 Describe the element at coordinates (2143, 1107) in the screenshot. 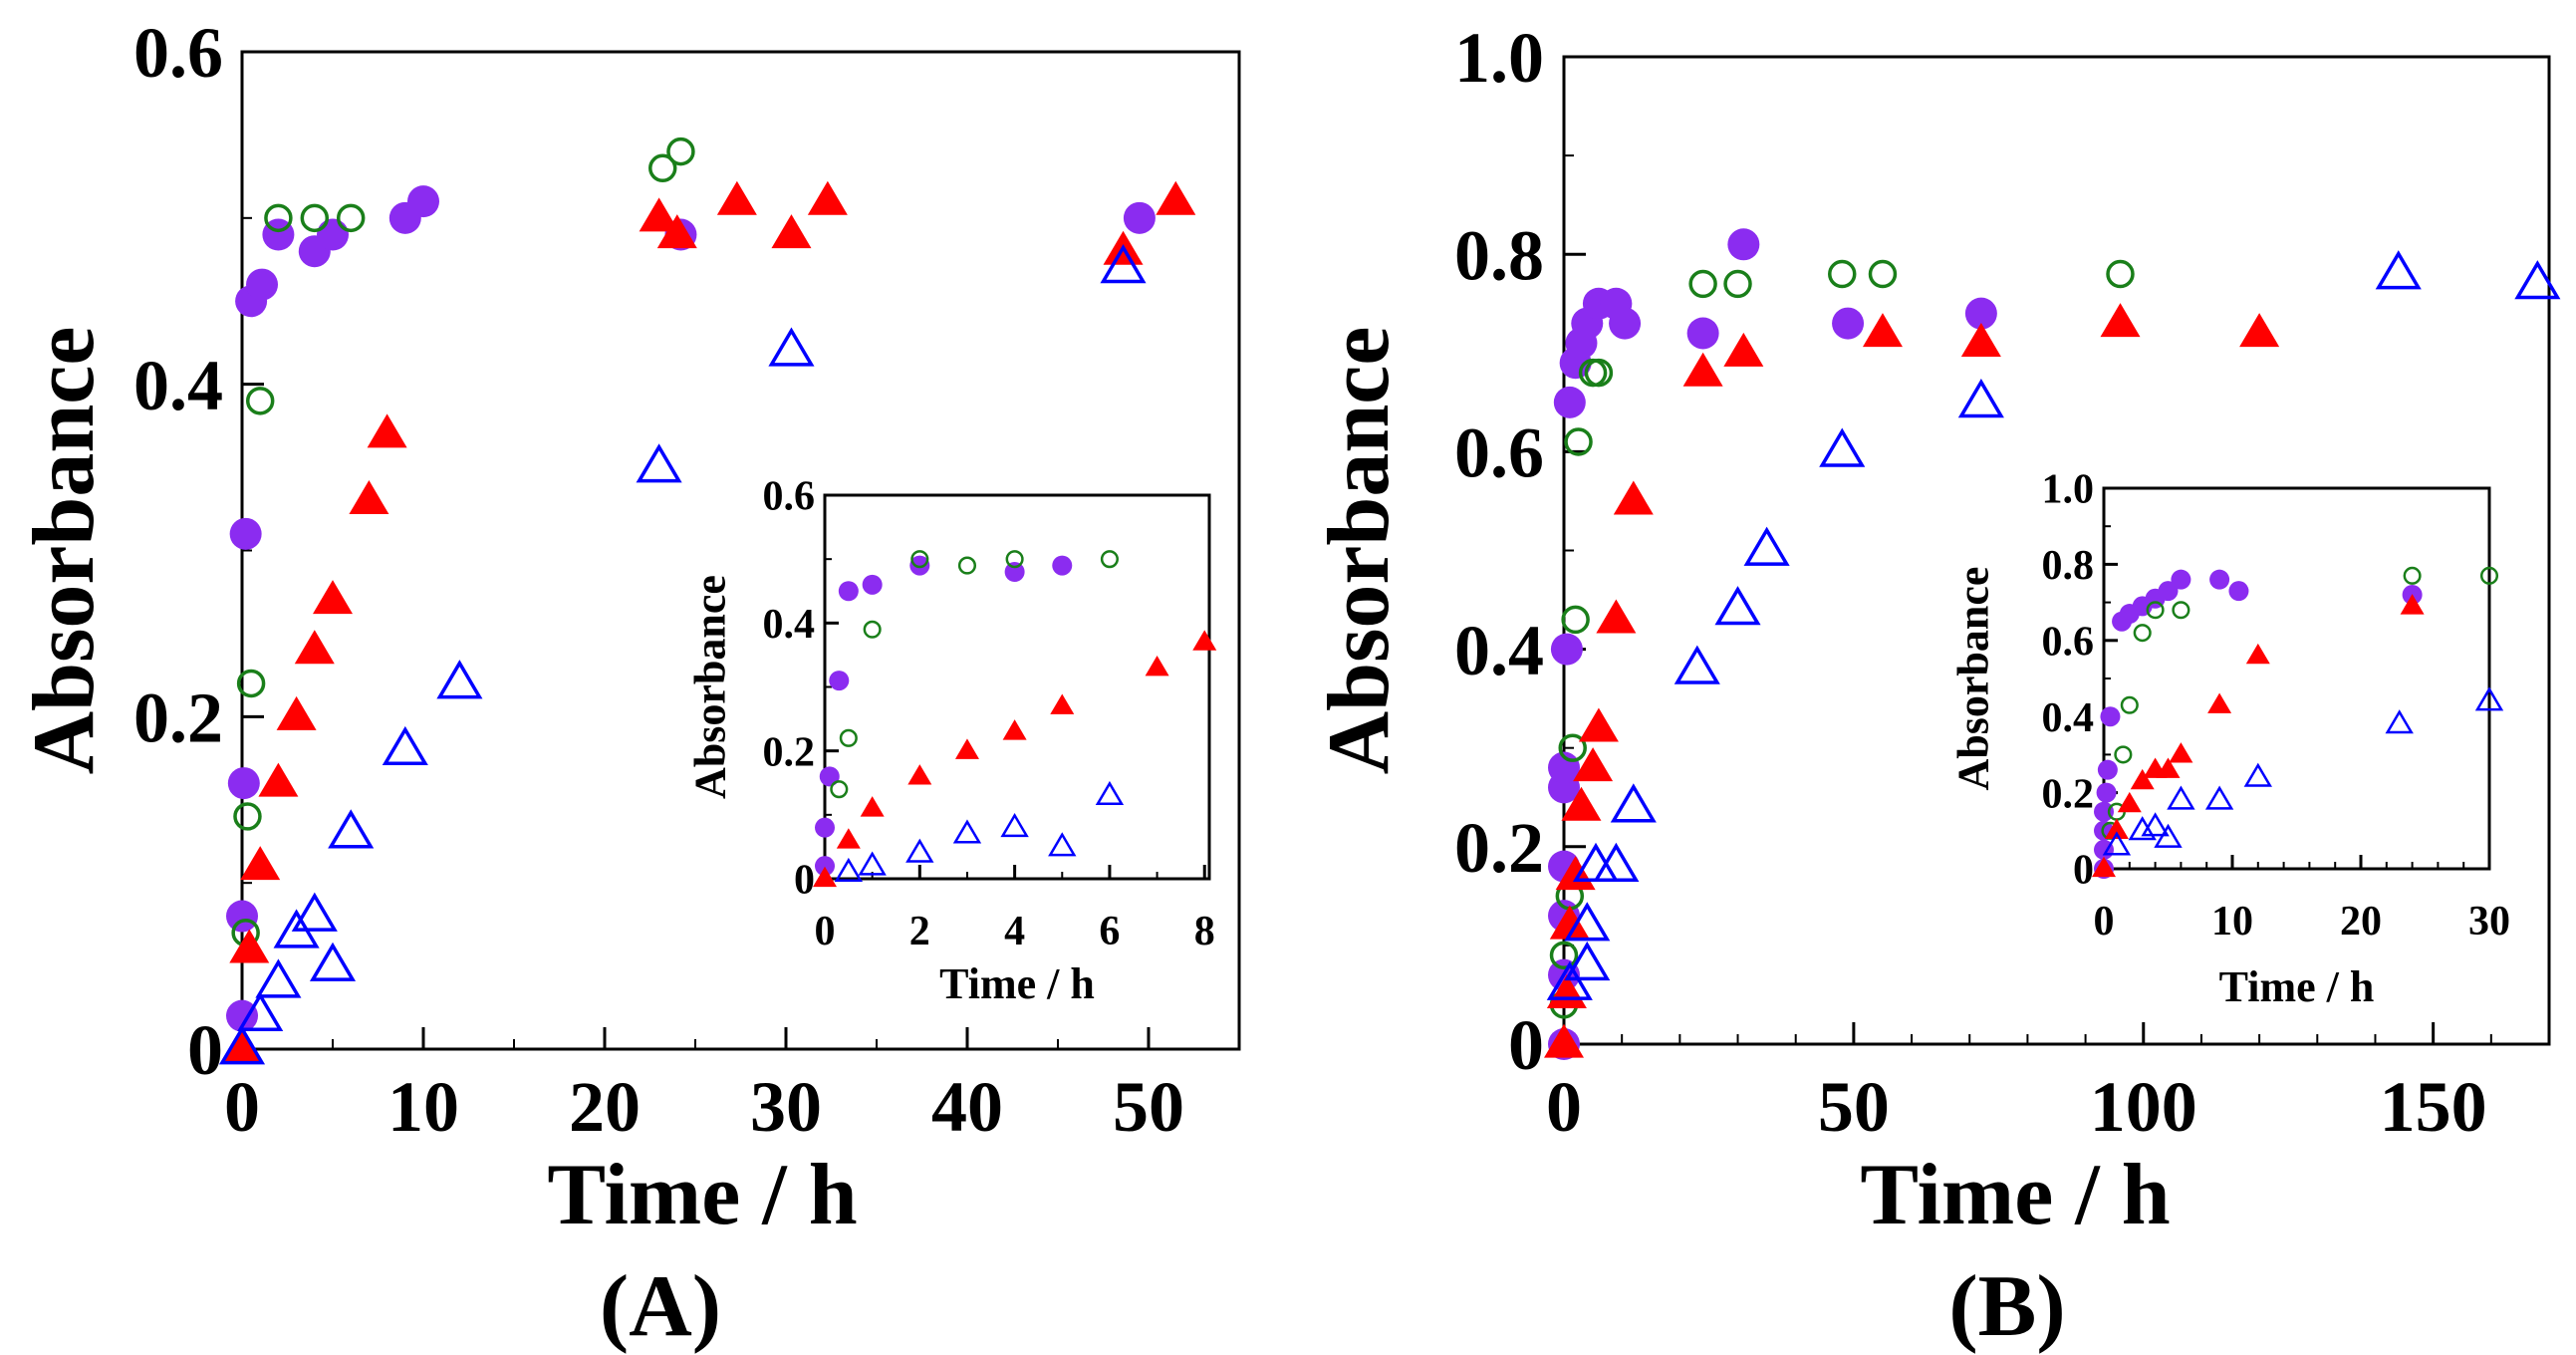

I see `x-tick-label: 100` at that location.